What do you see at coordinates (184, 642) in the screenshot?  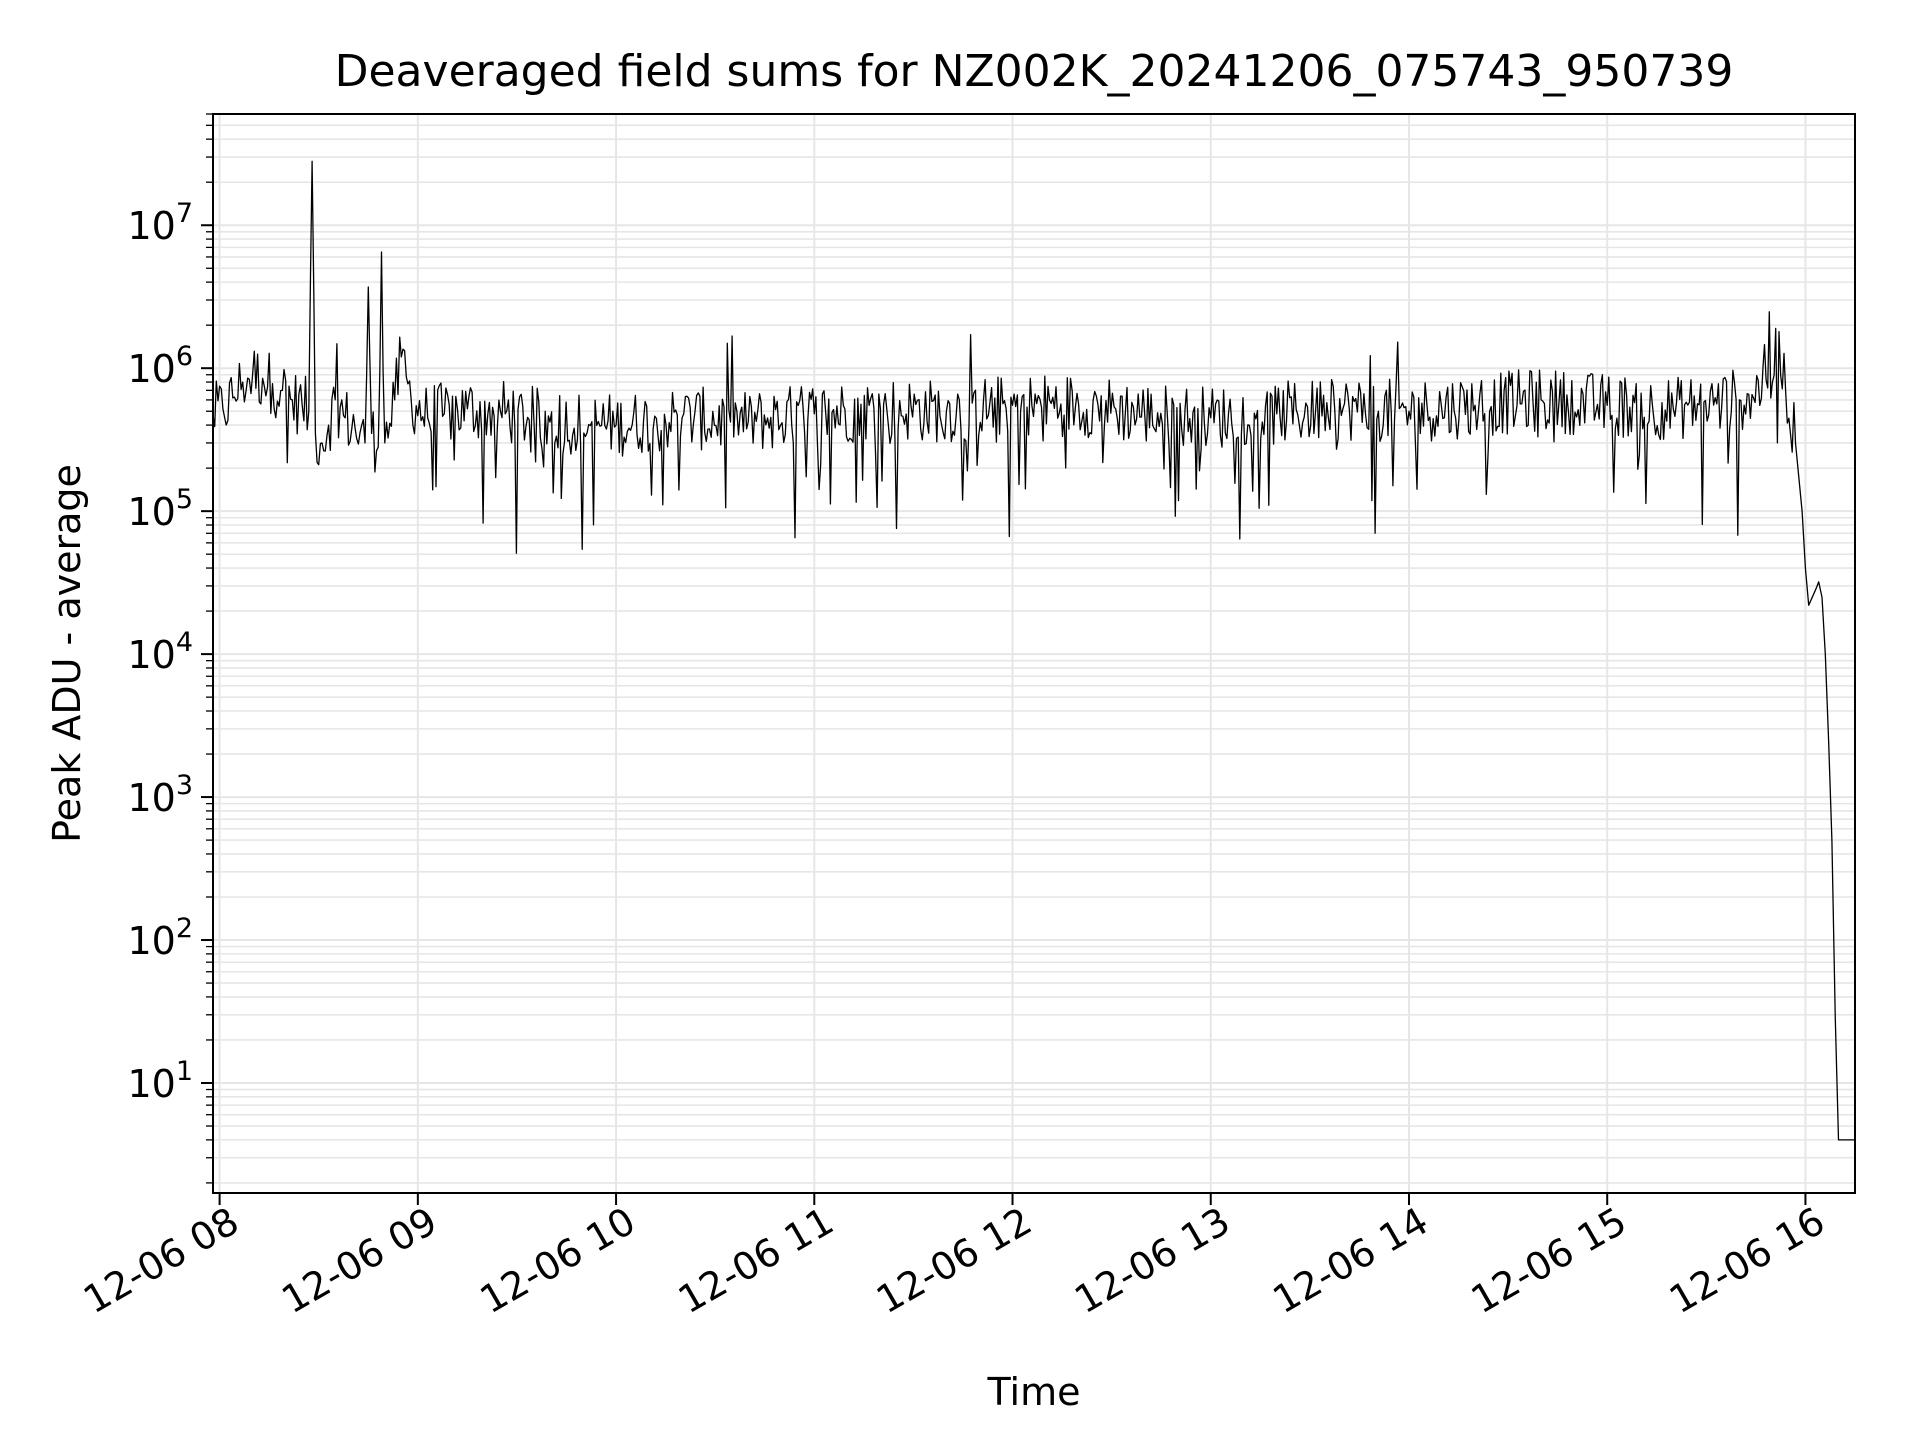 I see `y-tick-exponent: 4` at bounding box center [184, 642].